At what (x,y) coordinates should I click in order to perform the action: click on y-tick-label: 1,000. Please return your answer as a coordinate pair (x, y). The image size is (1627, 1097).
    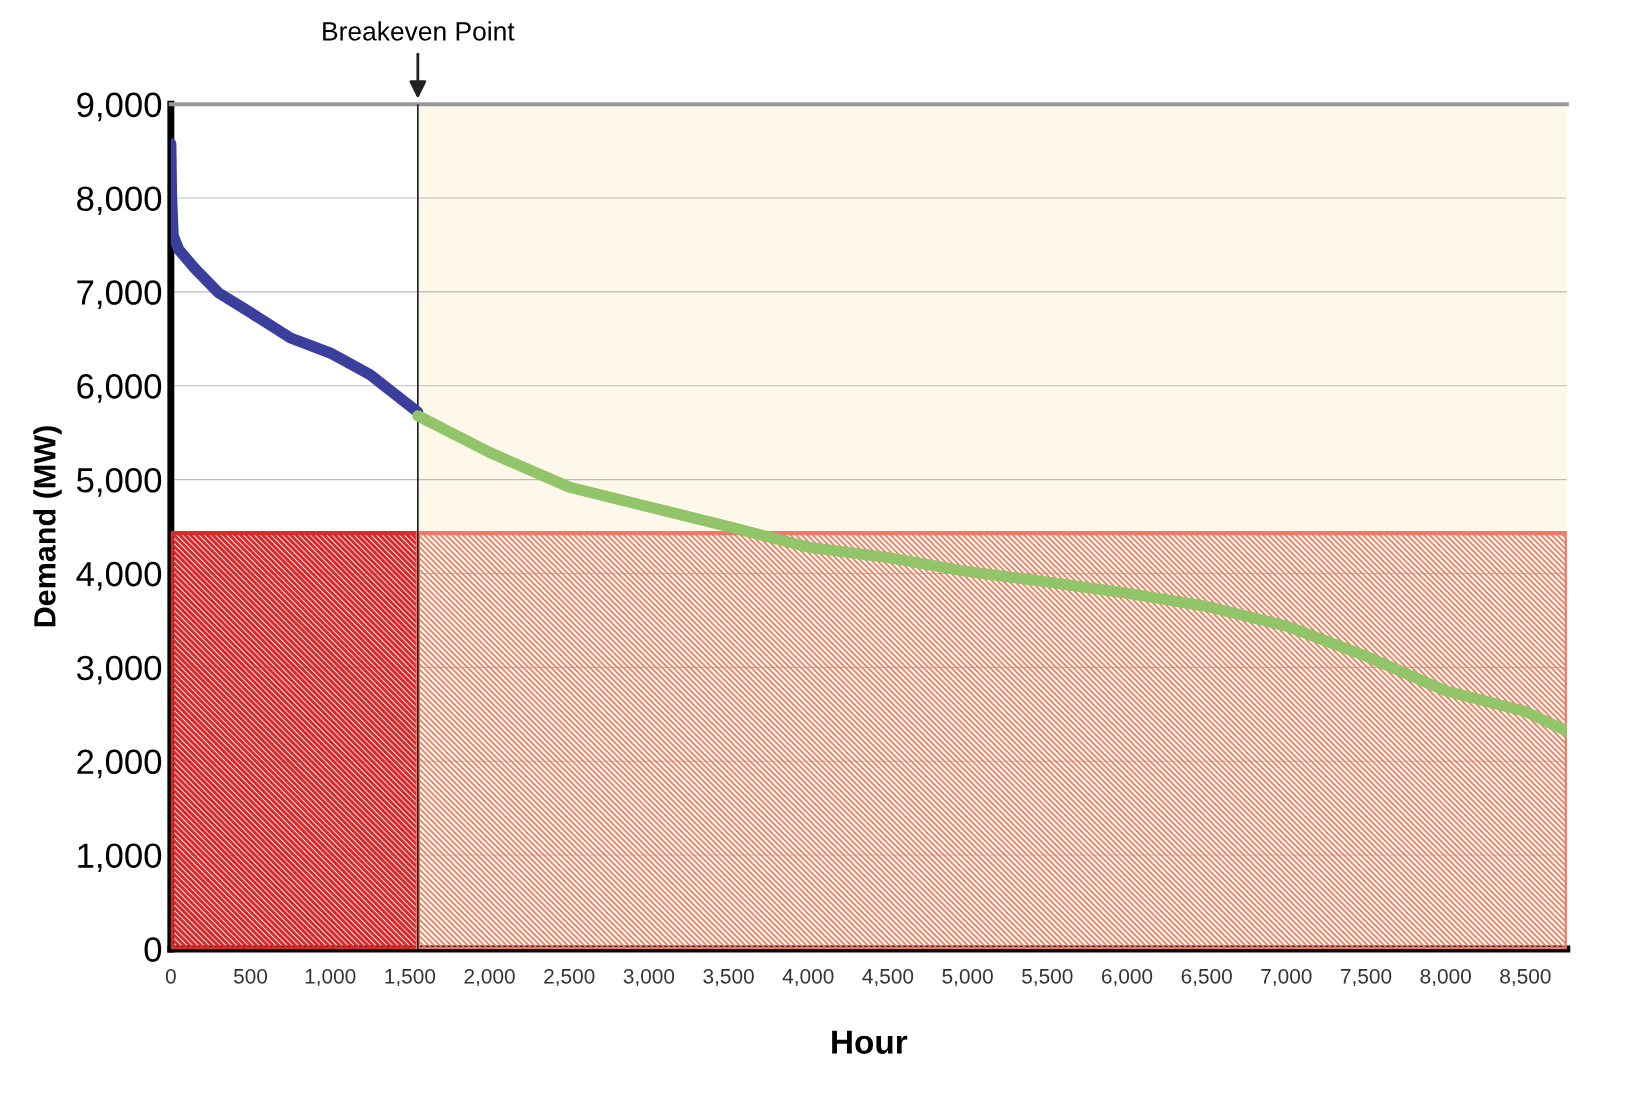
    Looking at the image, I should click on (120, 858).